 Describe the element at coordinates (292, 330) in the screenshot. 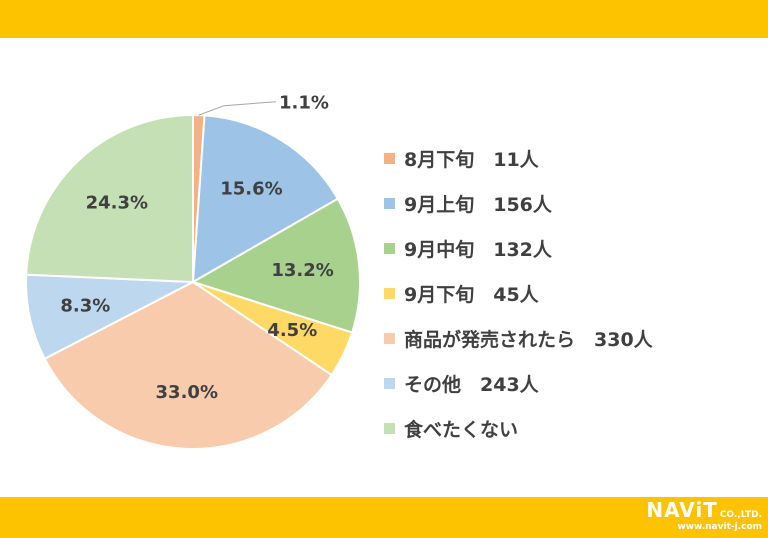

I see `data-label: 4.5%` at that location.